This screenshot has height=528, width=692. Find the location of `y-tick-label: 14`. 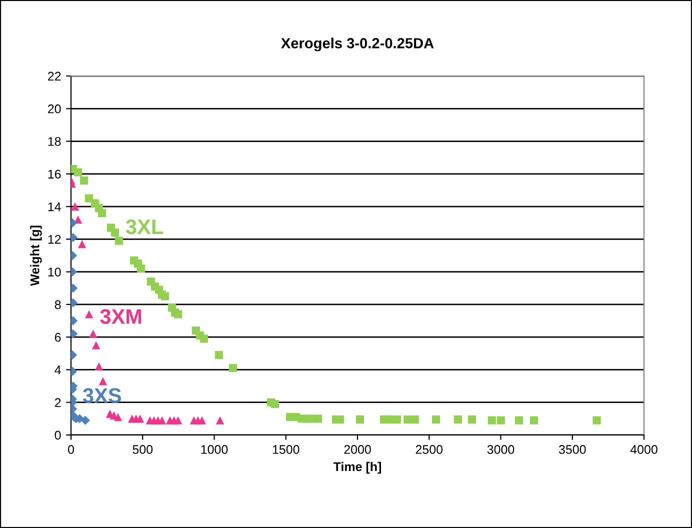

y-tick-label: 14 is located at coordinates (54, 207).